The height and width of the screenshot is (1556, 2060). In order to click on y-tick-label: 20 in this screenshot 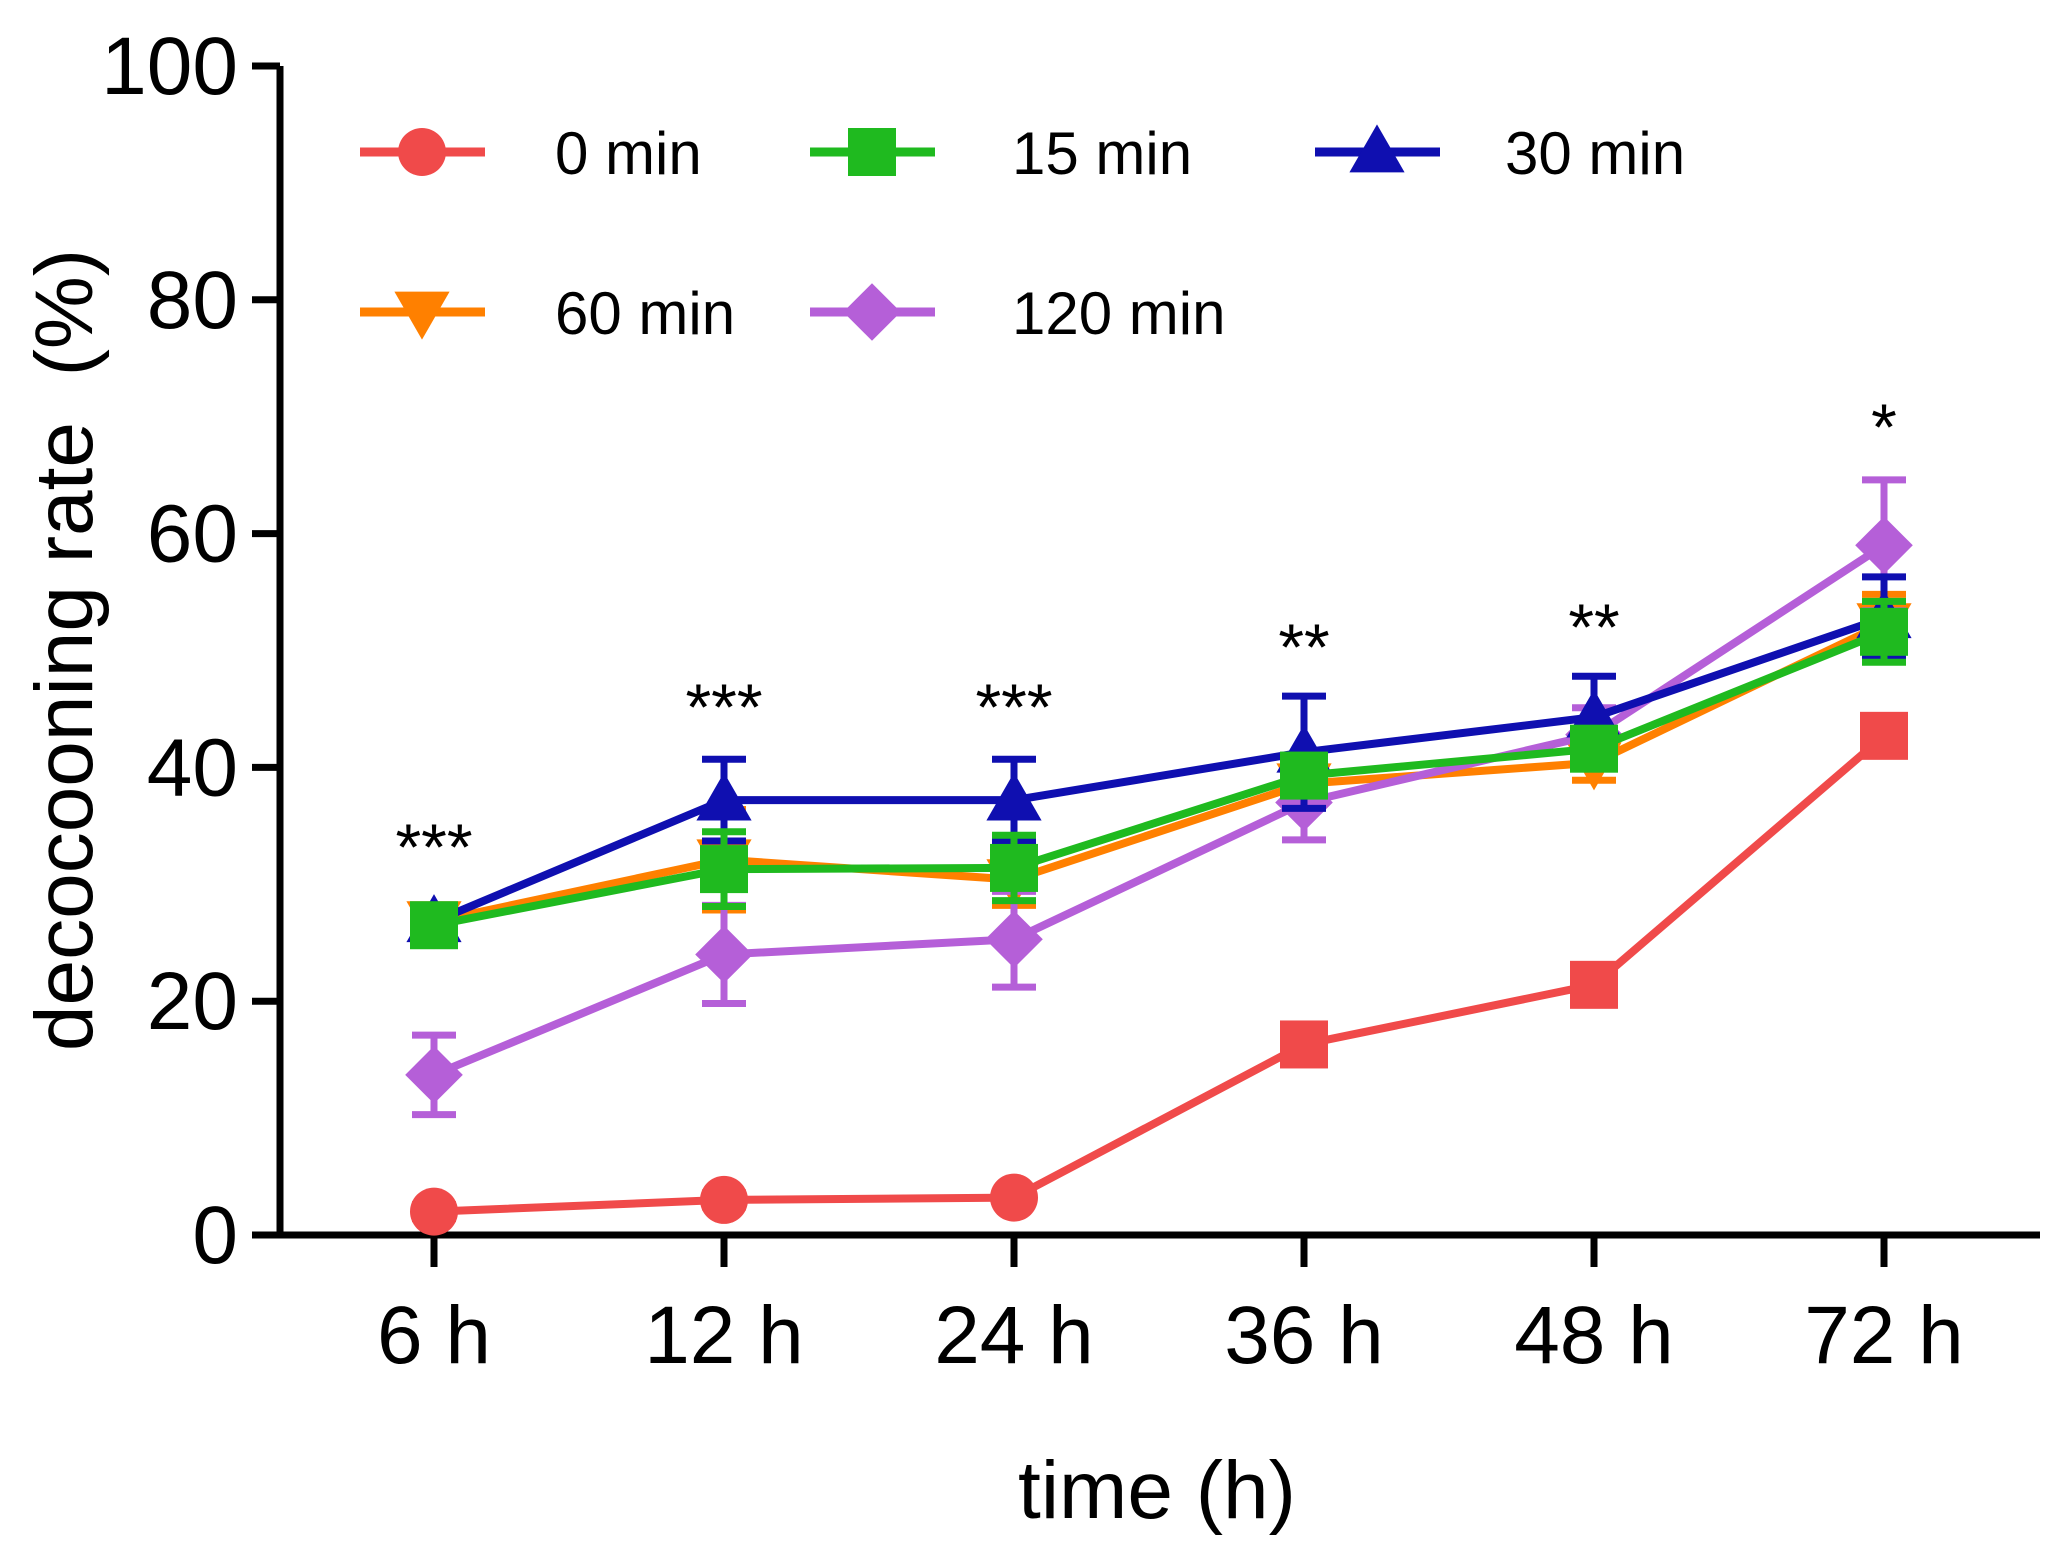, I will do `click(192, 1001)`.